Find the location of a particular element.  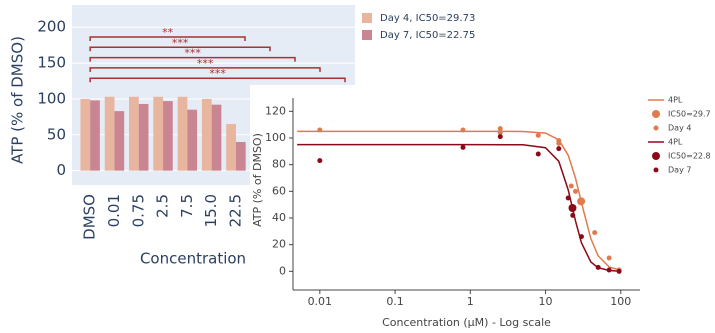

x-tick-label: 7.5 is located at coordinates (187, 206).